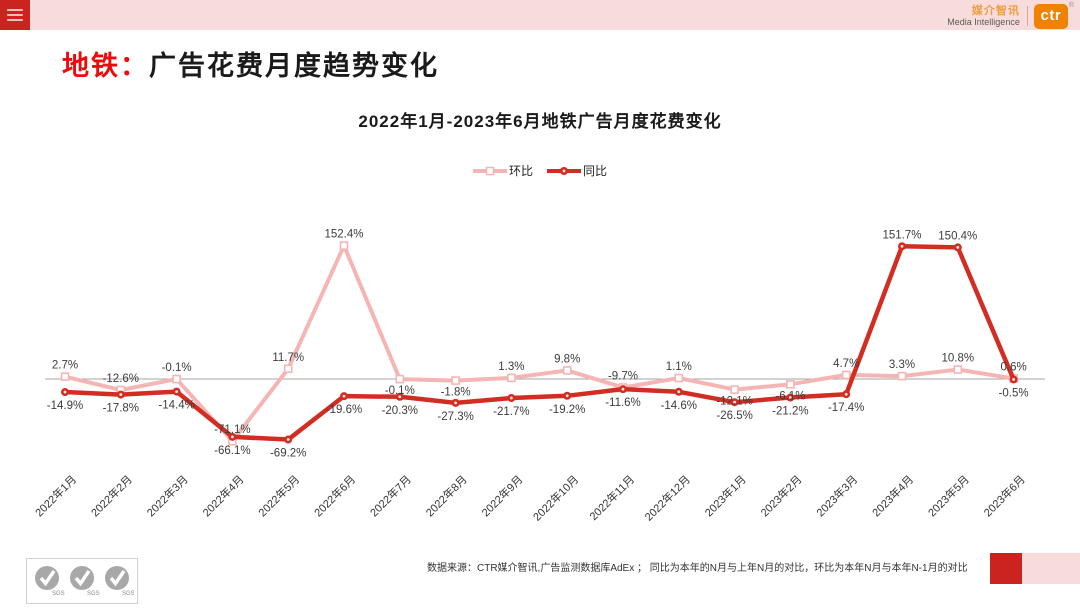 The image size is (1080, 608). What do you see at coordinates (520, 171) in the screenshot?
I see `legend-label-huanbi: 环比` at bounding box center [520, 171].